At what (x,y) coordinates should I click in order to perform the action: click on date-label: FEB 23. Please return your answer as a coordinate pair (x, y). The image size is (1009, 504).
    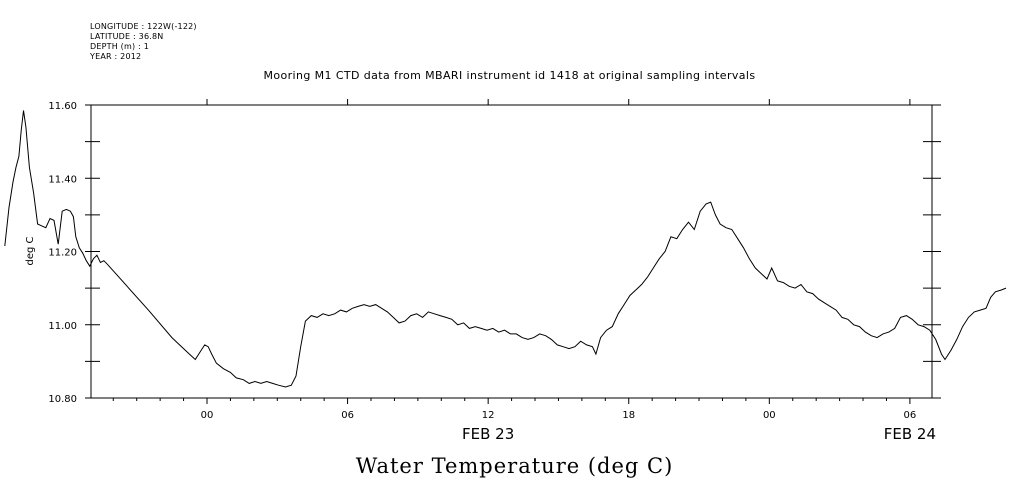
    Looking at the image, I should click on (488, 434).